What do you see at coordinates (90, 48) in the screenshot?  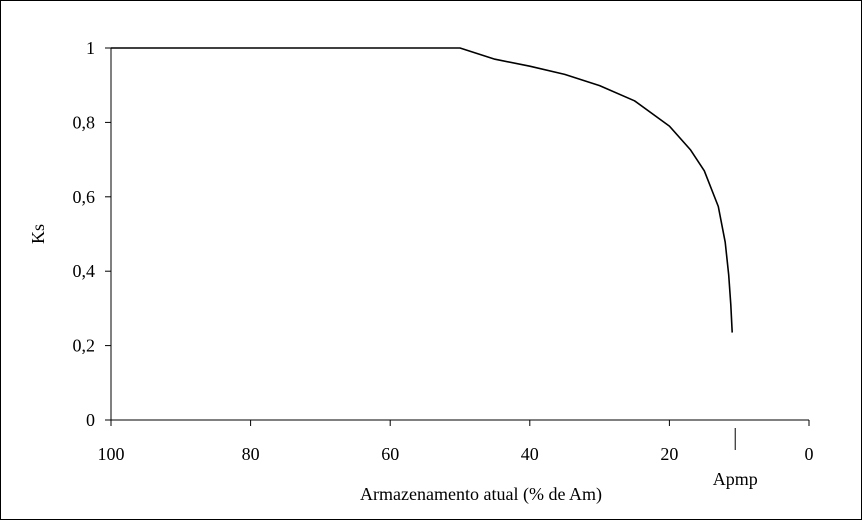 I see `y-tick-label: 1` at bounding box center [90, 48].